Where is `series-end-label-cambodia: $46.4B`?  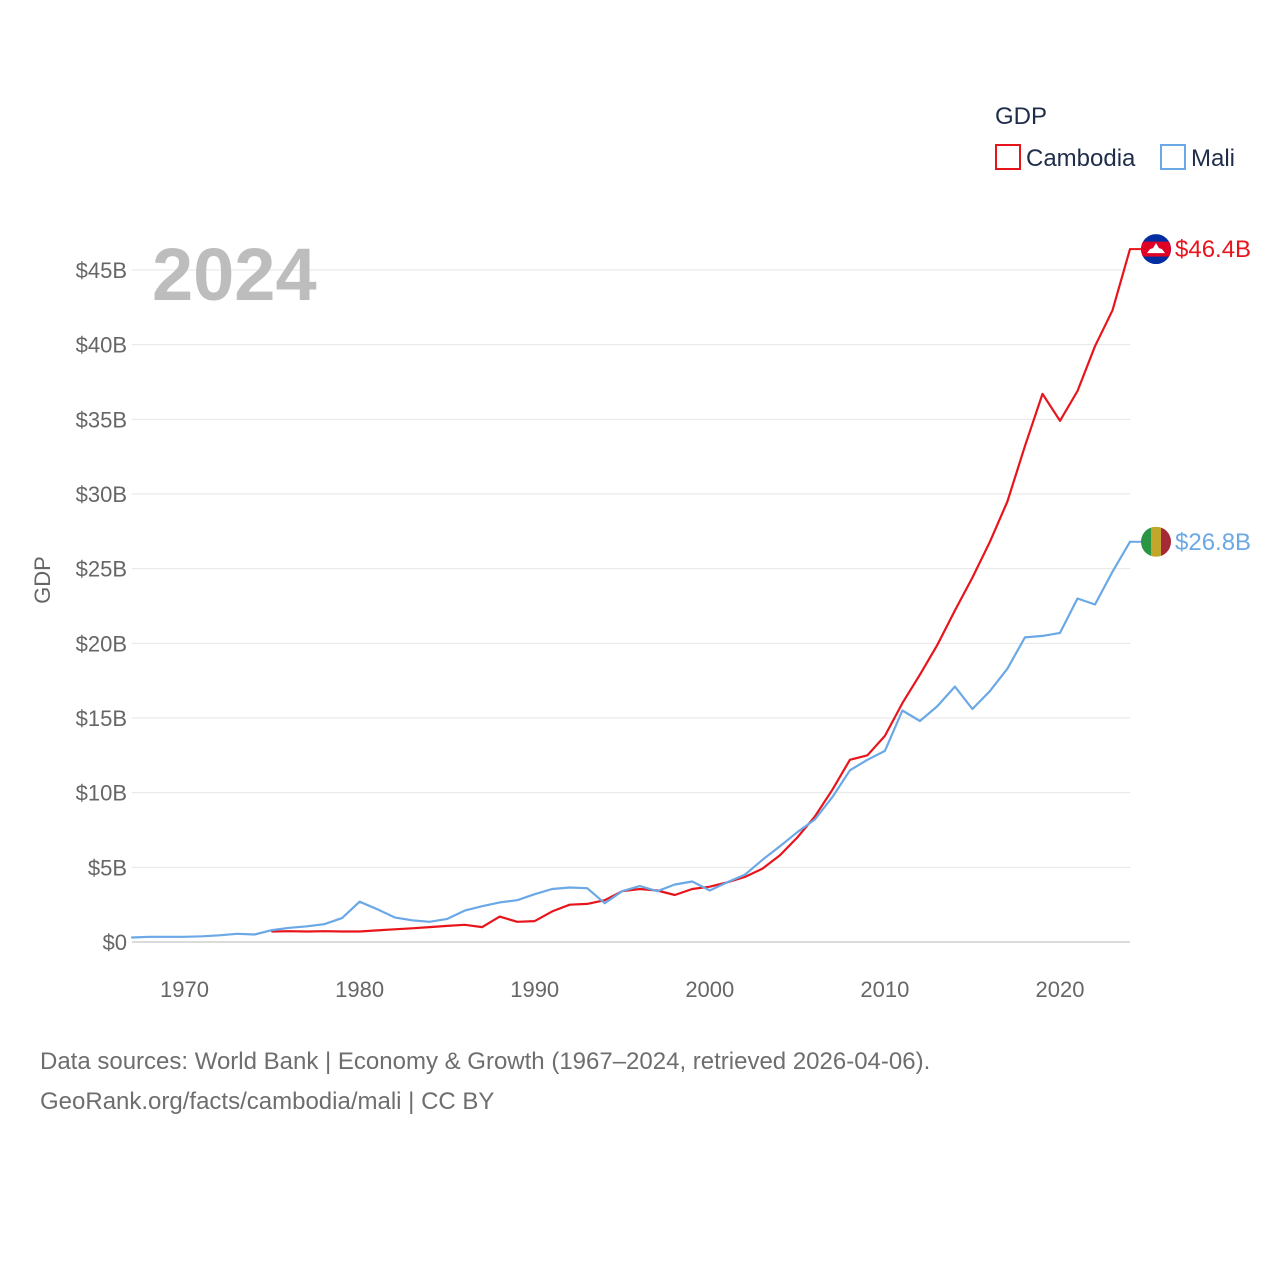 series-end-label-cambodia: $46.4B is located at coordinates (1213, 249).